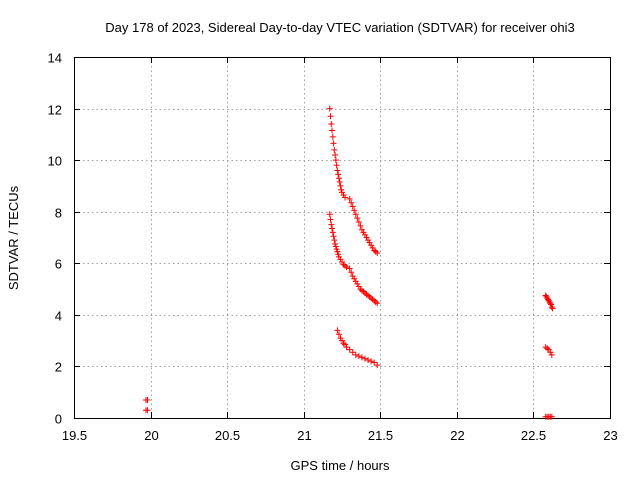 The height and width of the screenshot is (480, 640). What do you see at coordinates (227, 435) in the screenshot?
I see `x-tick-label: 20.5` at bounding box center [227, 435].